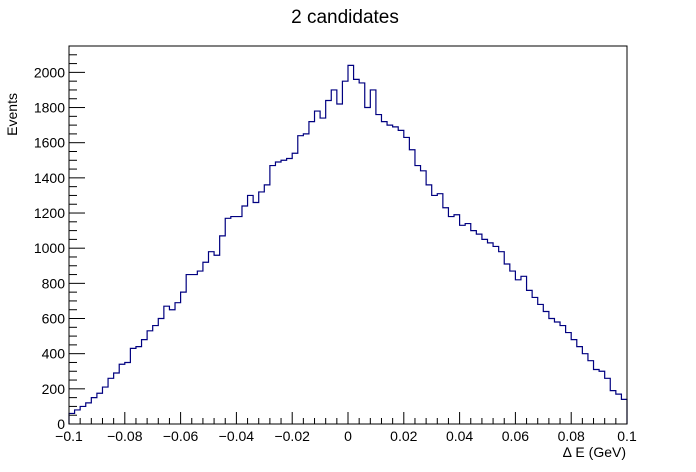 Image resolution: width=696 pixels, height=472 pixels. Describe the element at coordinates (403, 436) in the screenshot. I see `x-tick-label: 0.02` at that location.